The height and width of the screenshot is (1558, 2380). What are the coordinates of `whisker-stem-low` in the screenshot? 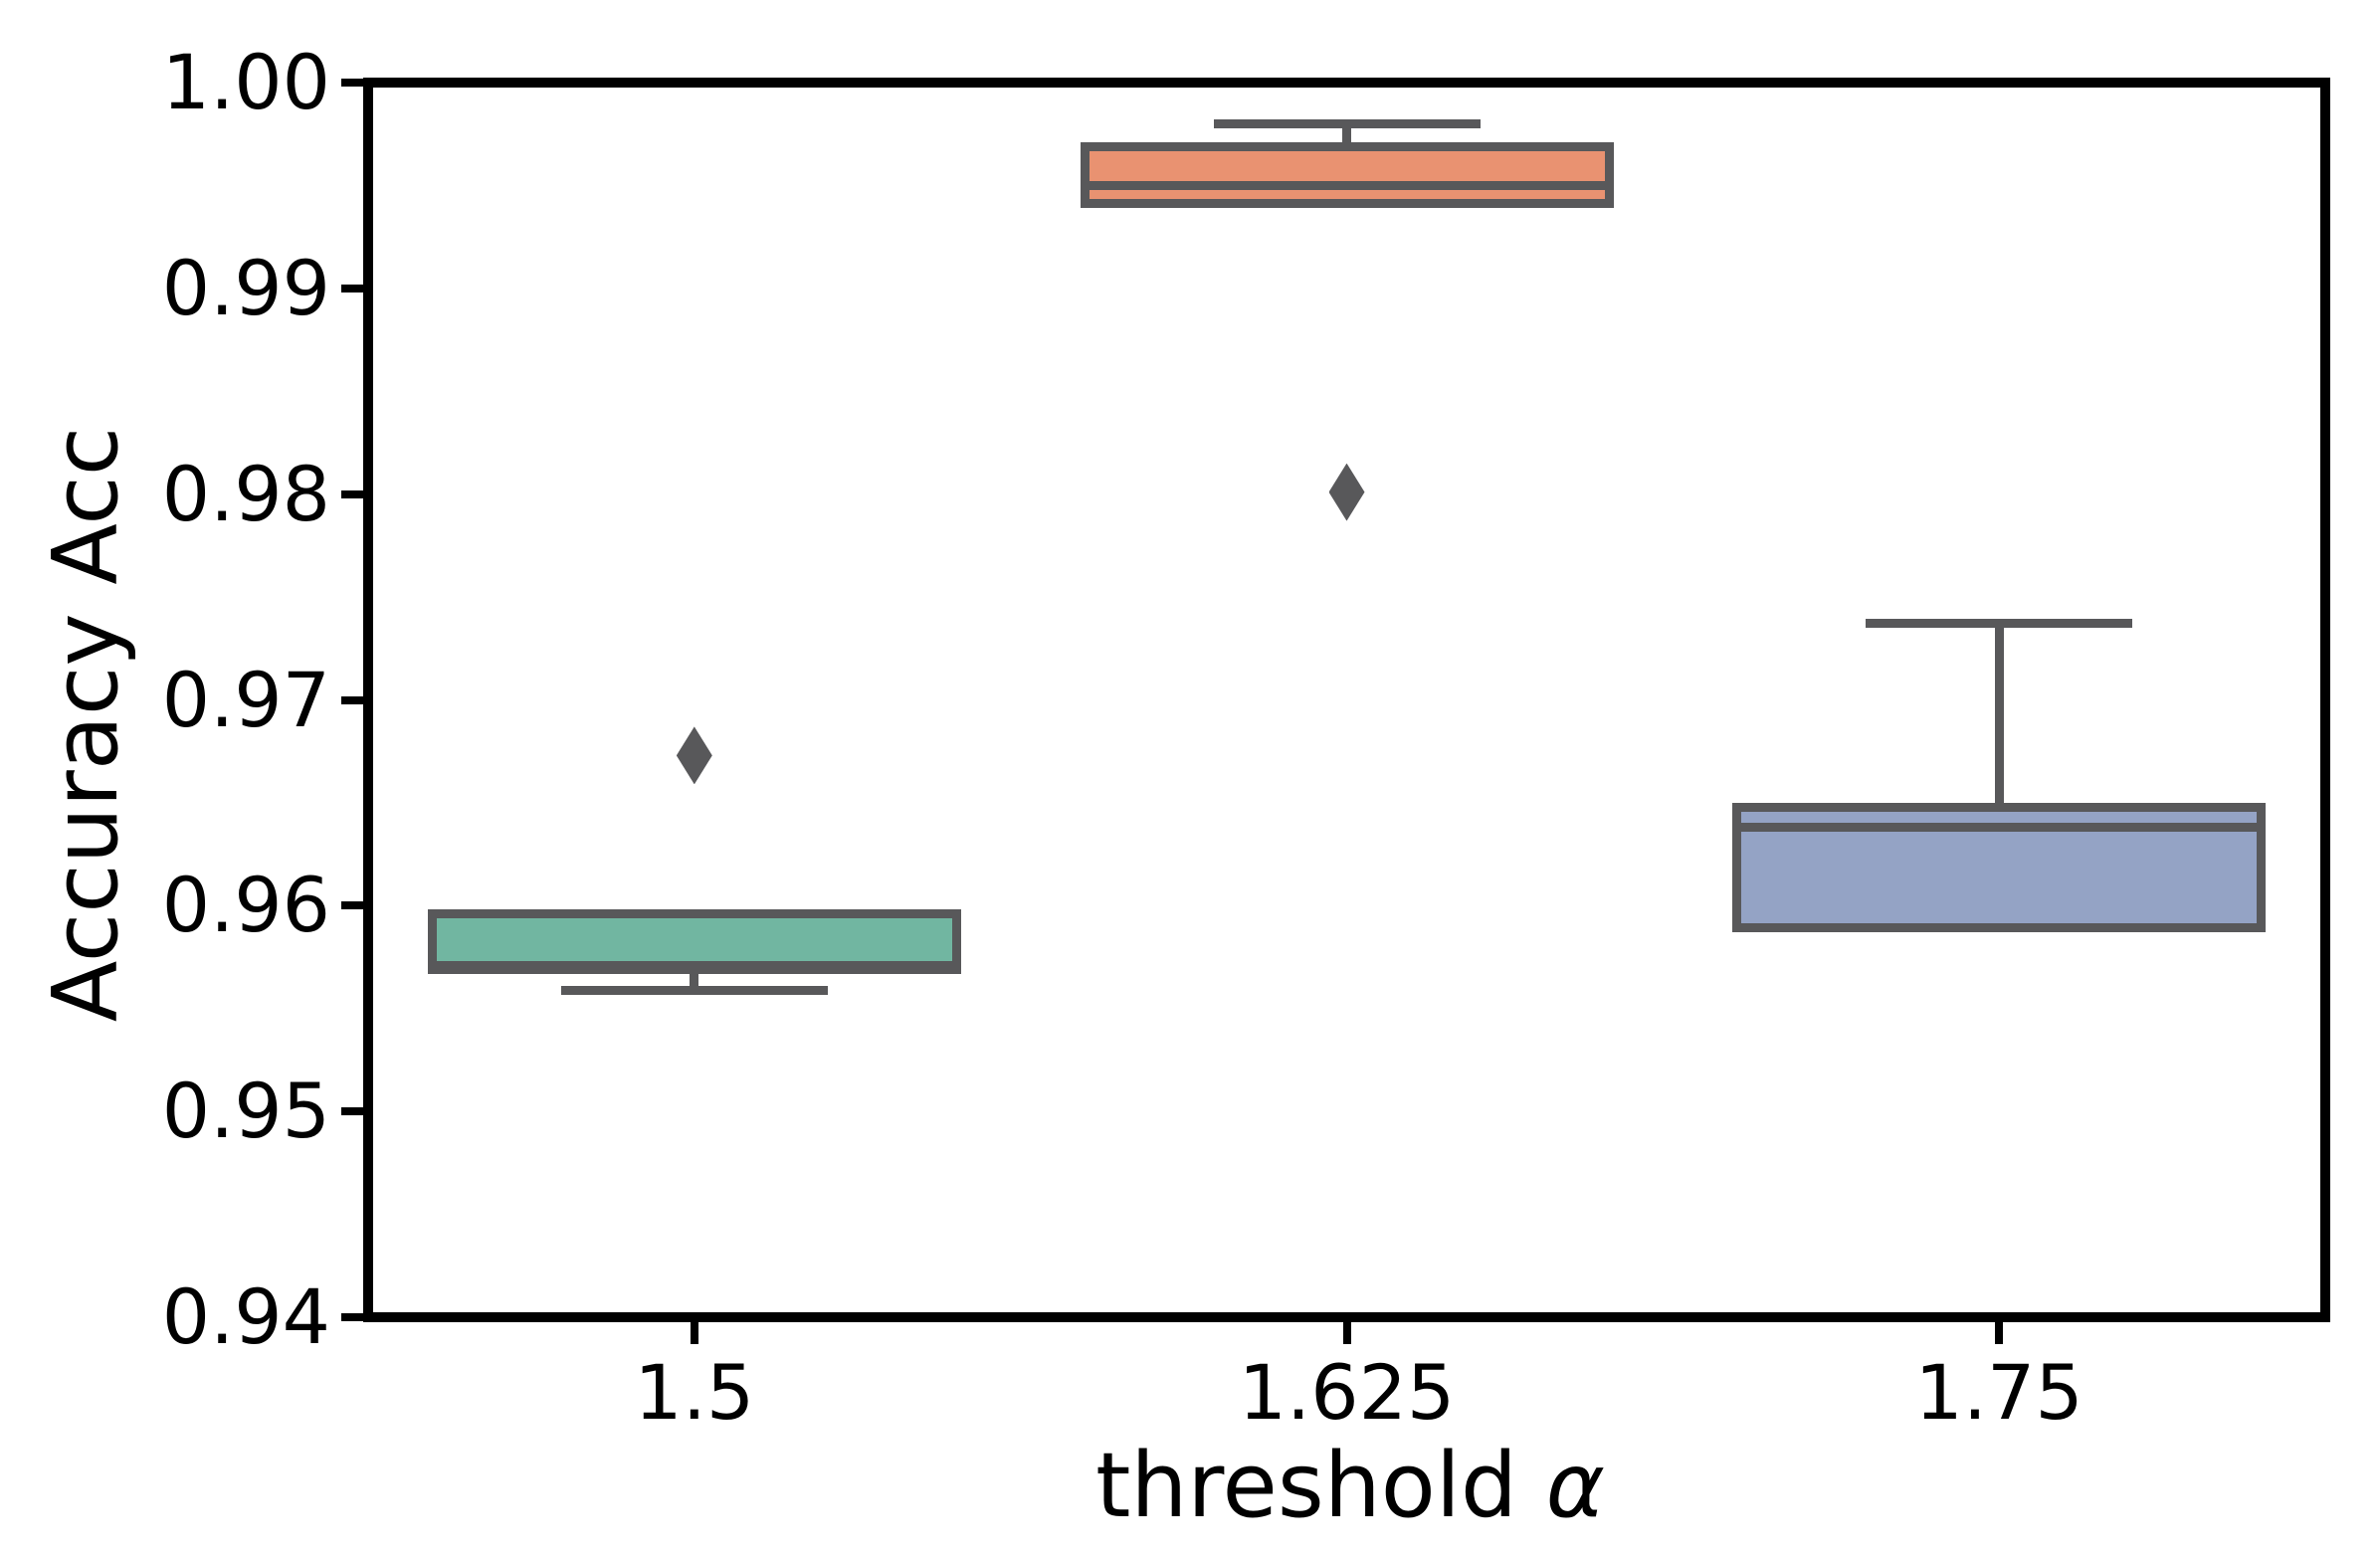 It's located at (694, 982).